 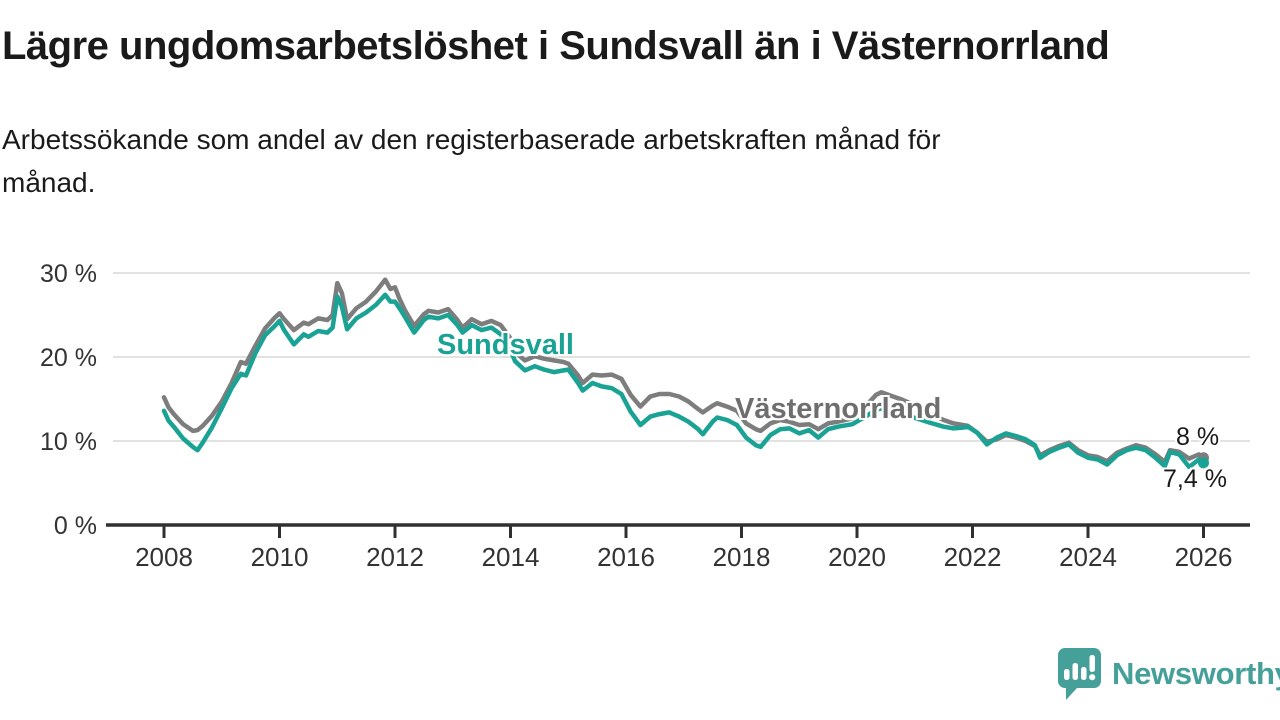 I want to click on sundsvall-end-value: 7,4 %, so click(x=1195, y=479).